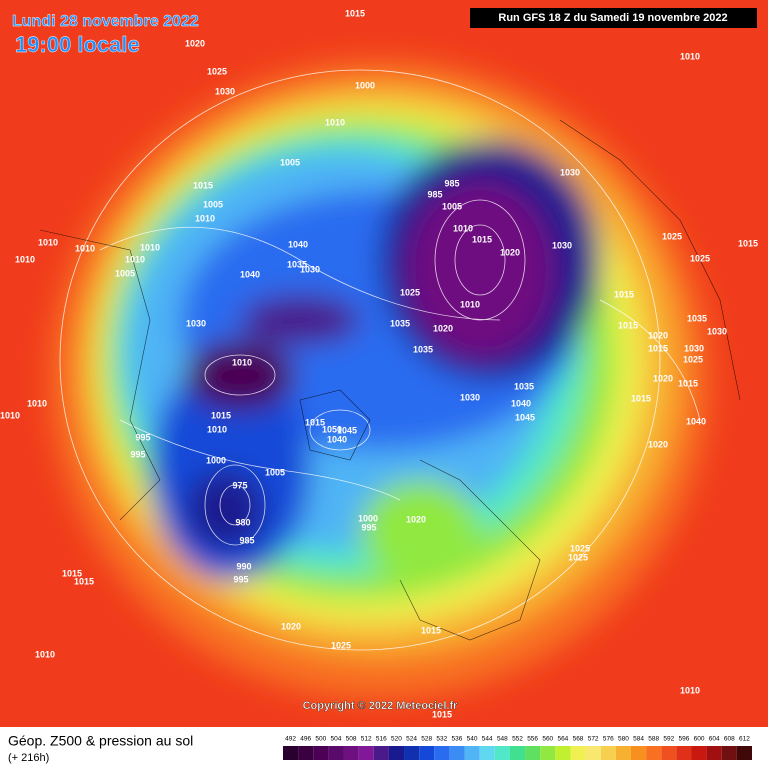 This screenshot has width=768, height=773. Describe the element at coordinates (593, 739) in the screenshot. I see `legend-label: 572` at that location.